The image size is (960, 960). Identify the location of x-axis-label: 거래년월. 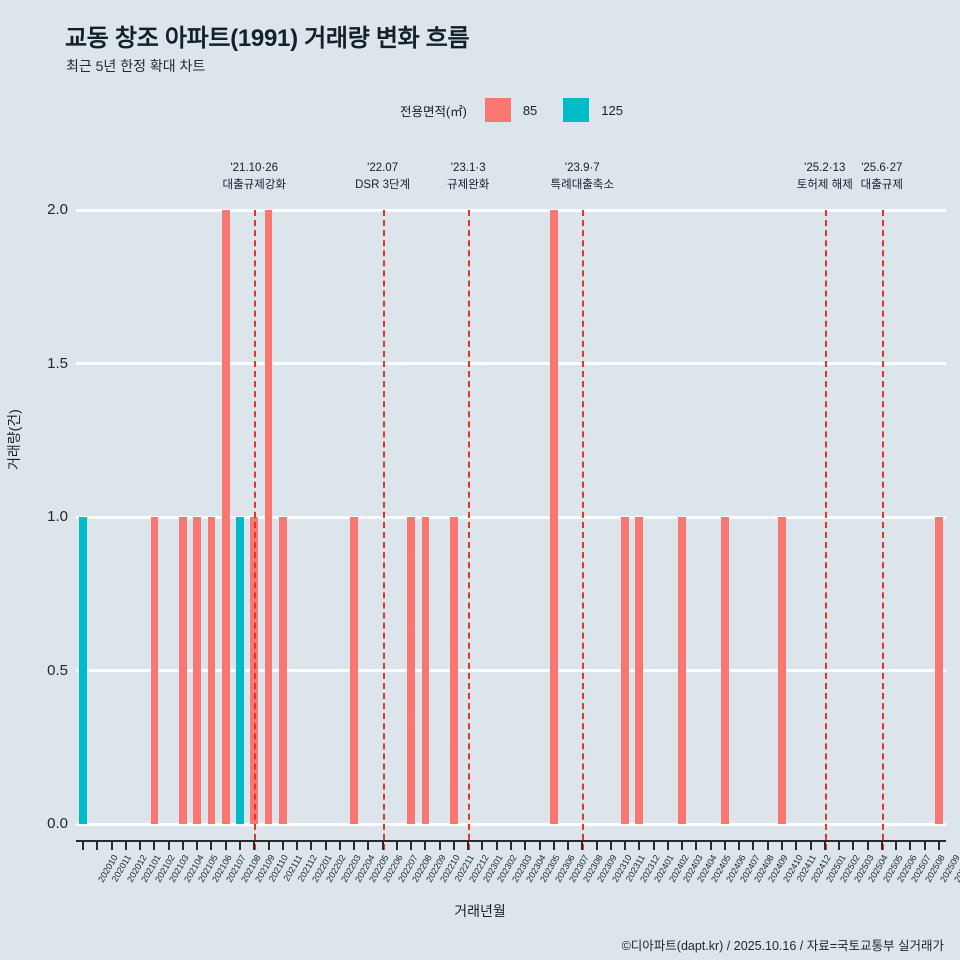
(480, 911).